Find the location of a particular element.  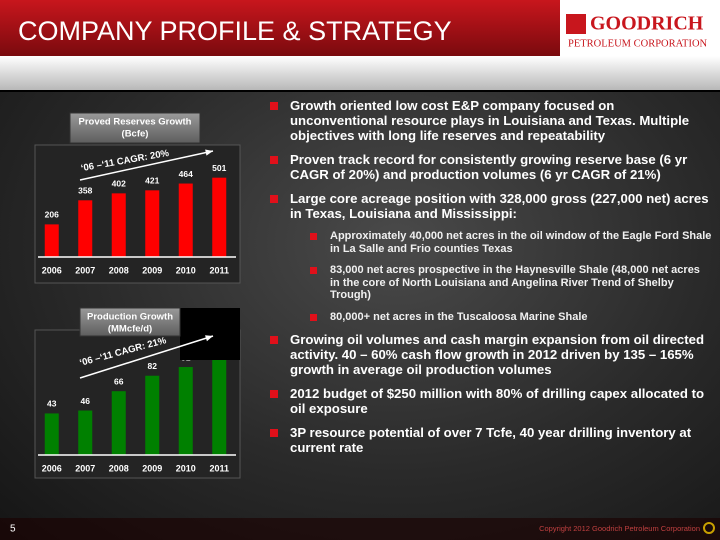

chart-subtitle: (MMcfe/d) is located at coordinates (130, 329).